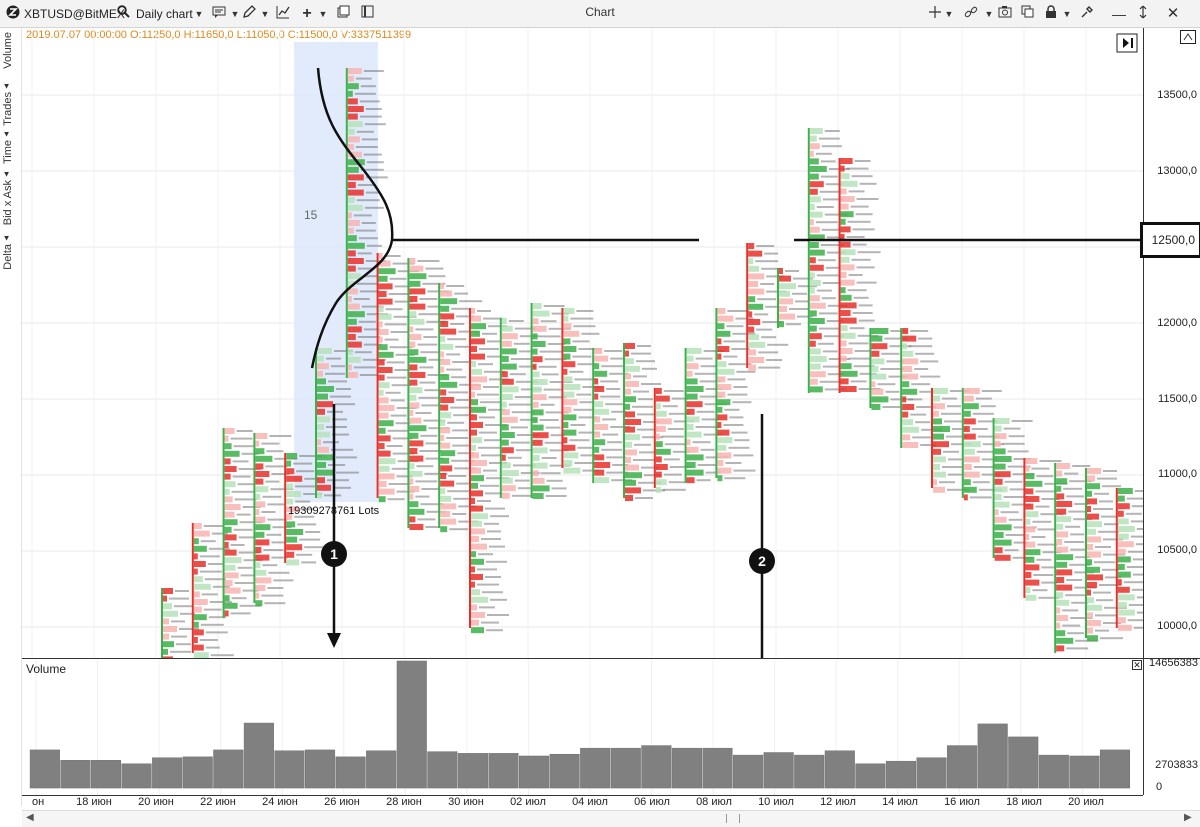 The image size is (1200, 827). What do you see at coordinates (971, 14) in the screenshot?
I see `link-icon` at bounding box center [971, 14].